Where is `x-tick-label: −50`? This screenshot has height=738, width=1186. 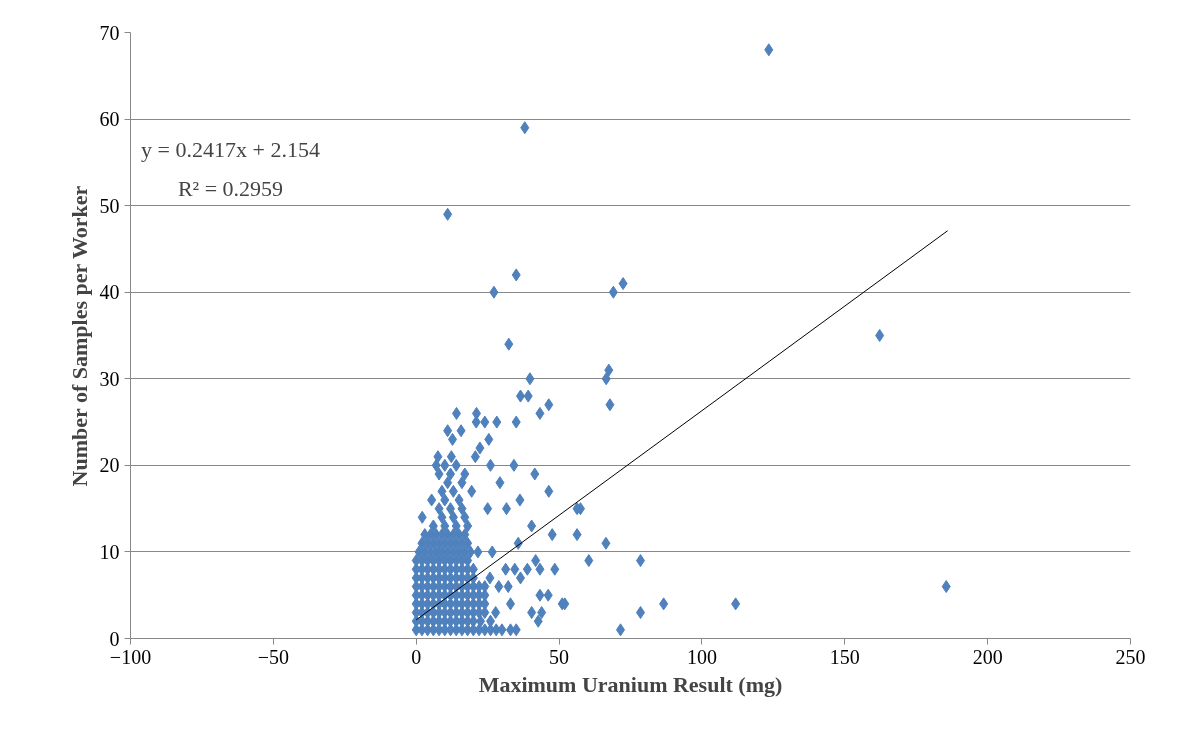
x-tick-label: −50 is located at coordinates (273, 656).